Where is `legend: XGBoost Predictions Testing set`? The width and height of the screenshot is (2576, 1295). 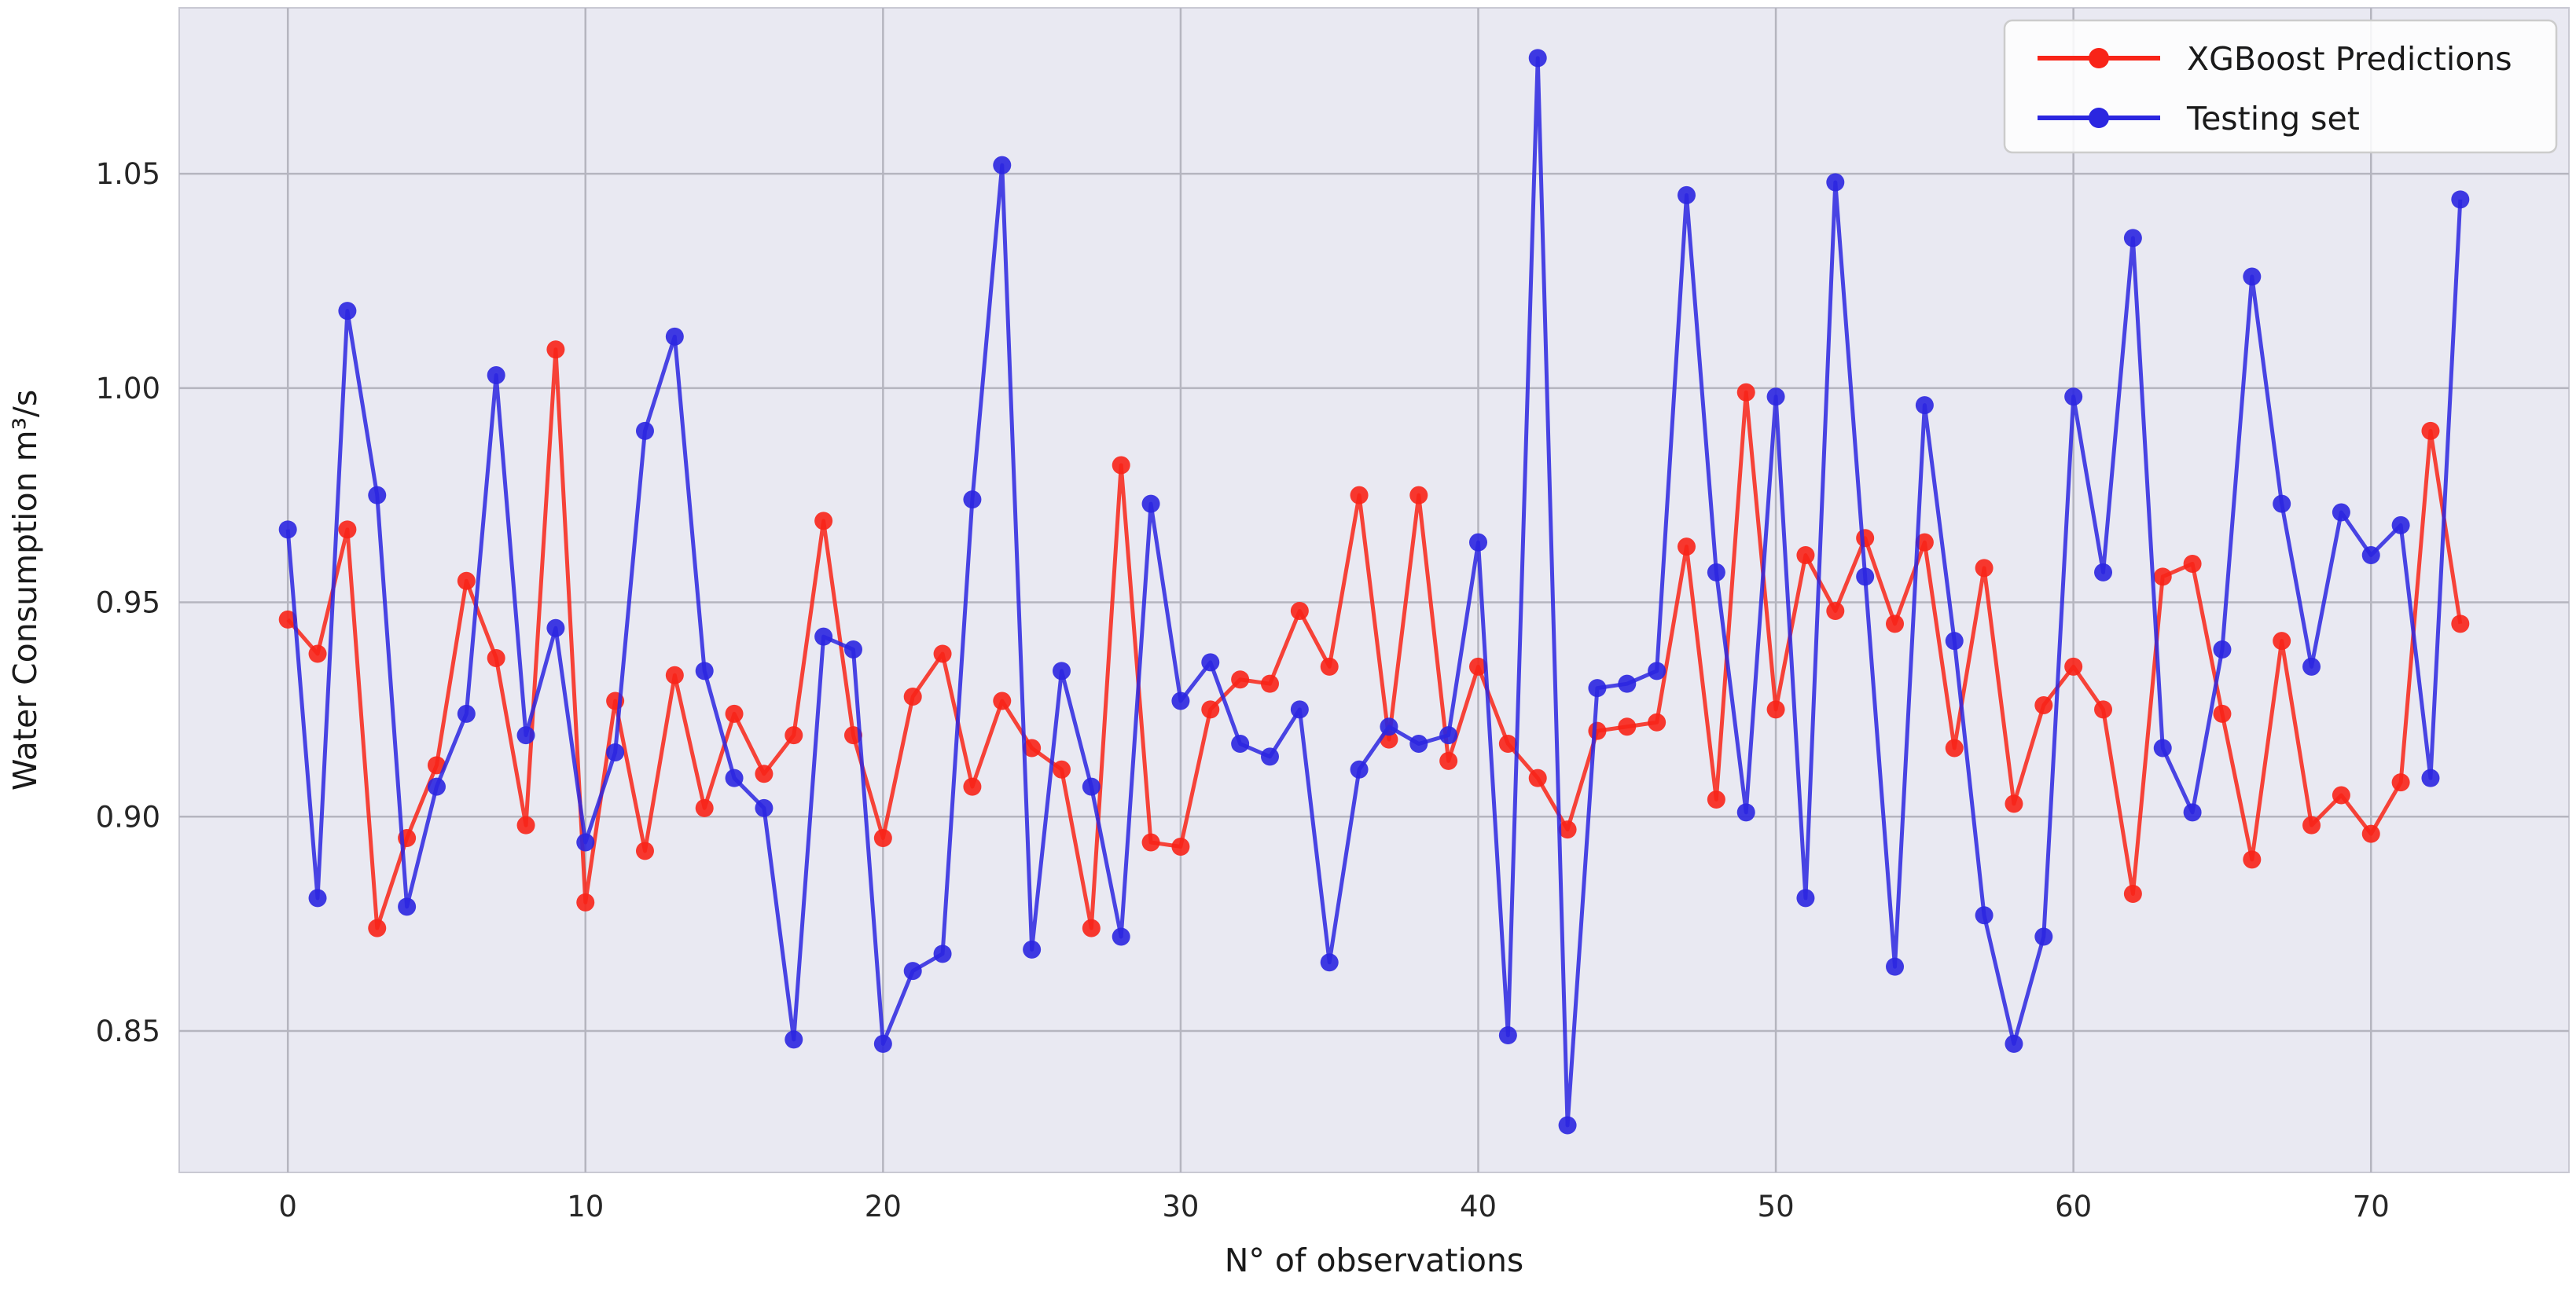
legend: XGBoost Predictions Testing set is located at coordinates (2280, 86).